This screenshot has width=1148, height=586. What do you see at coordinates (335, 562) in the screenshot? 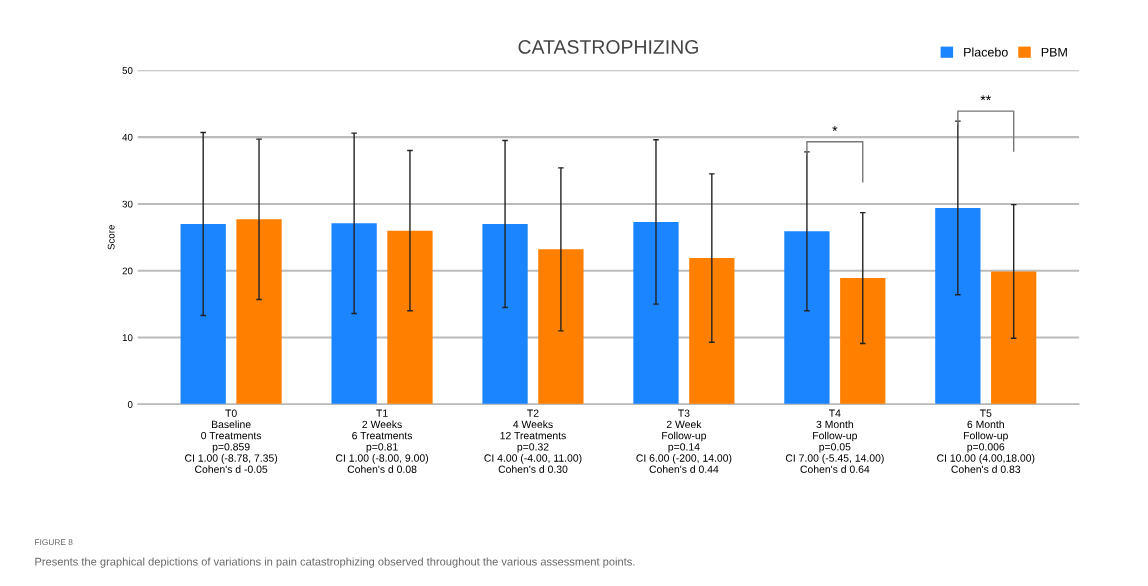
I see `text: Presents the graphical depictions of variations in pain catastrophizing observed throughout the various assessment points.` at bounding box center [335, 562].